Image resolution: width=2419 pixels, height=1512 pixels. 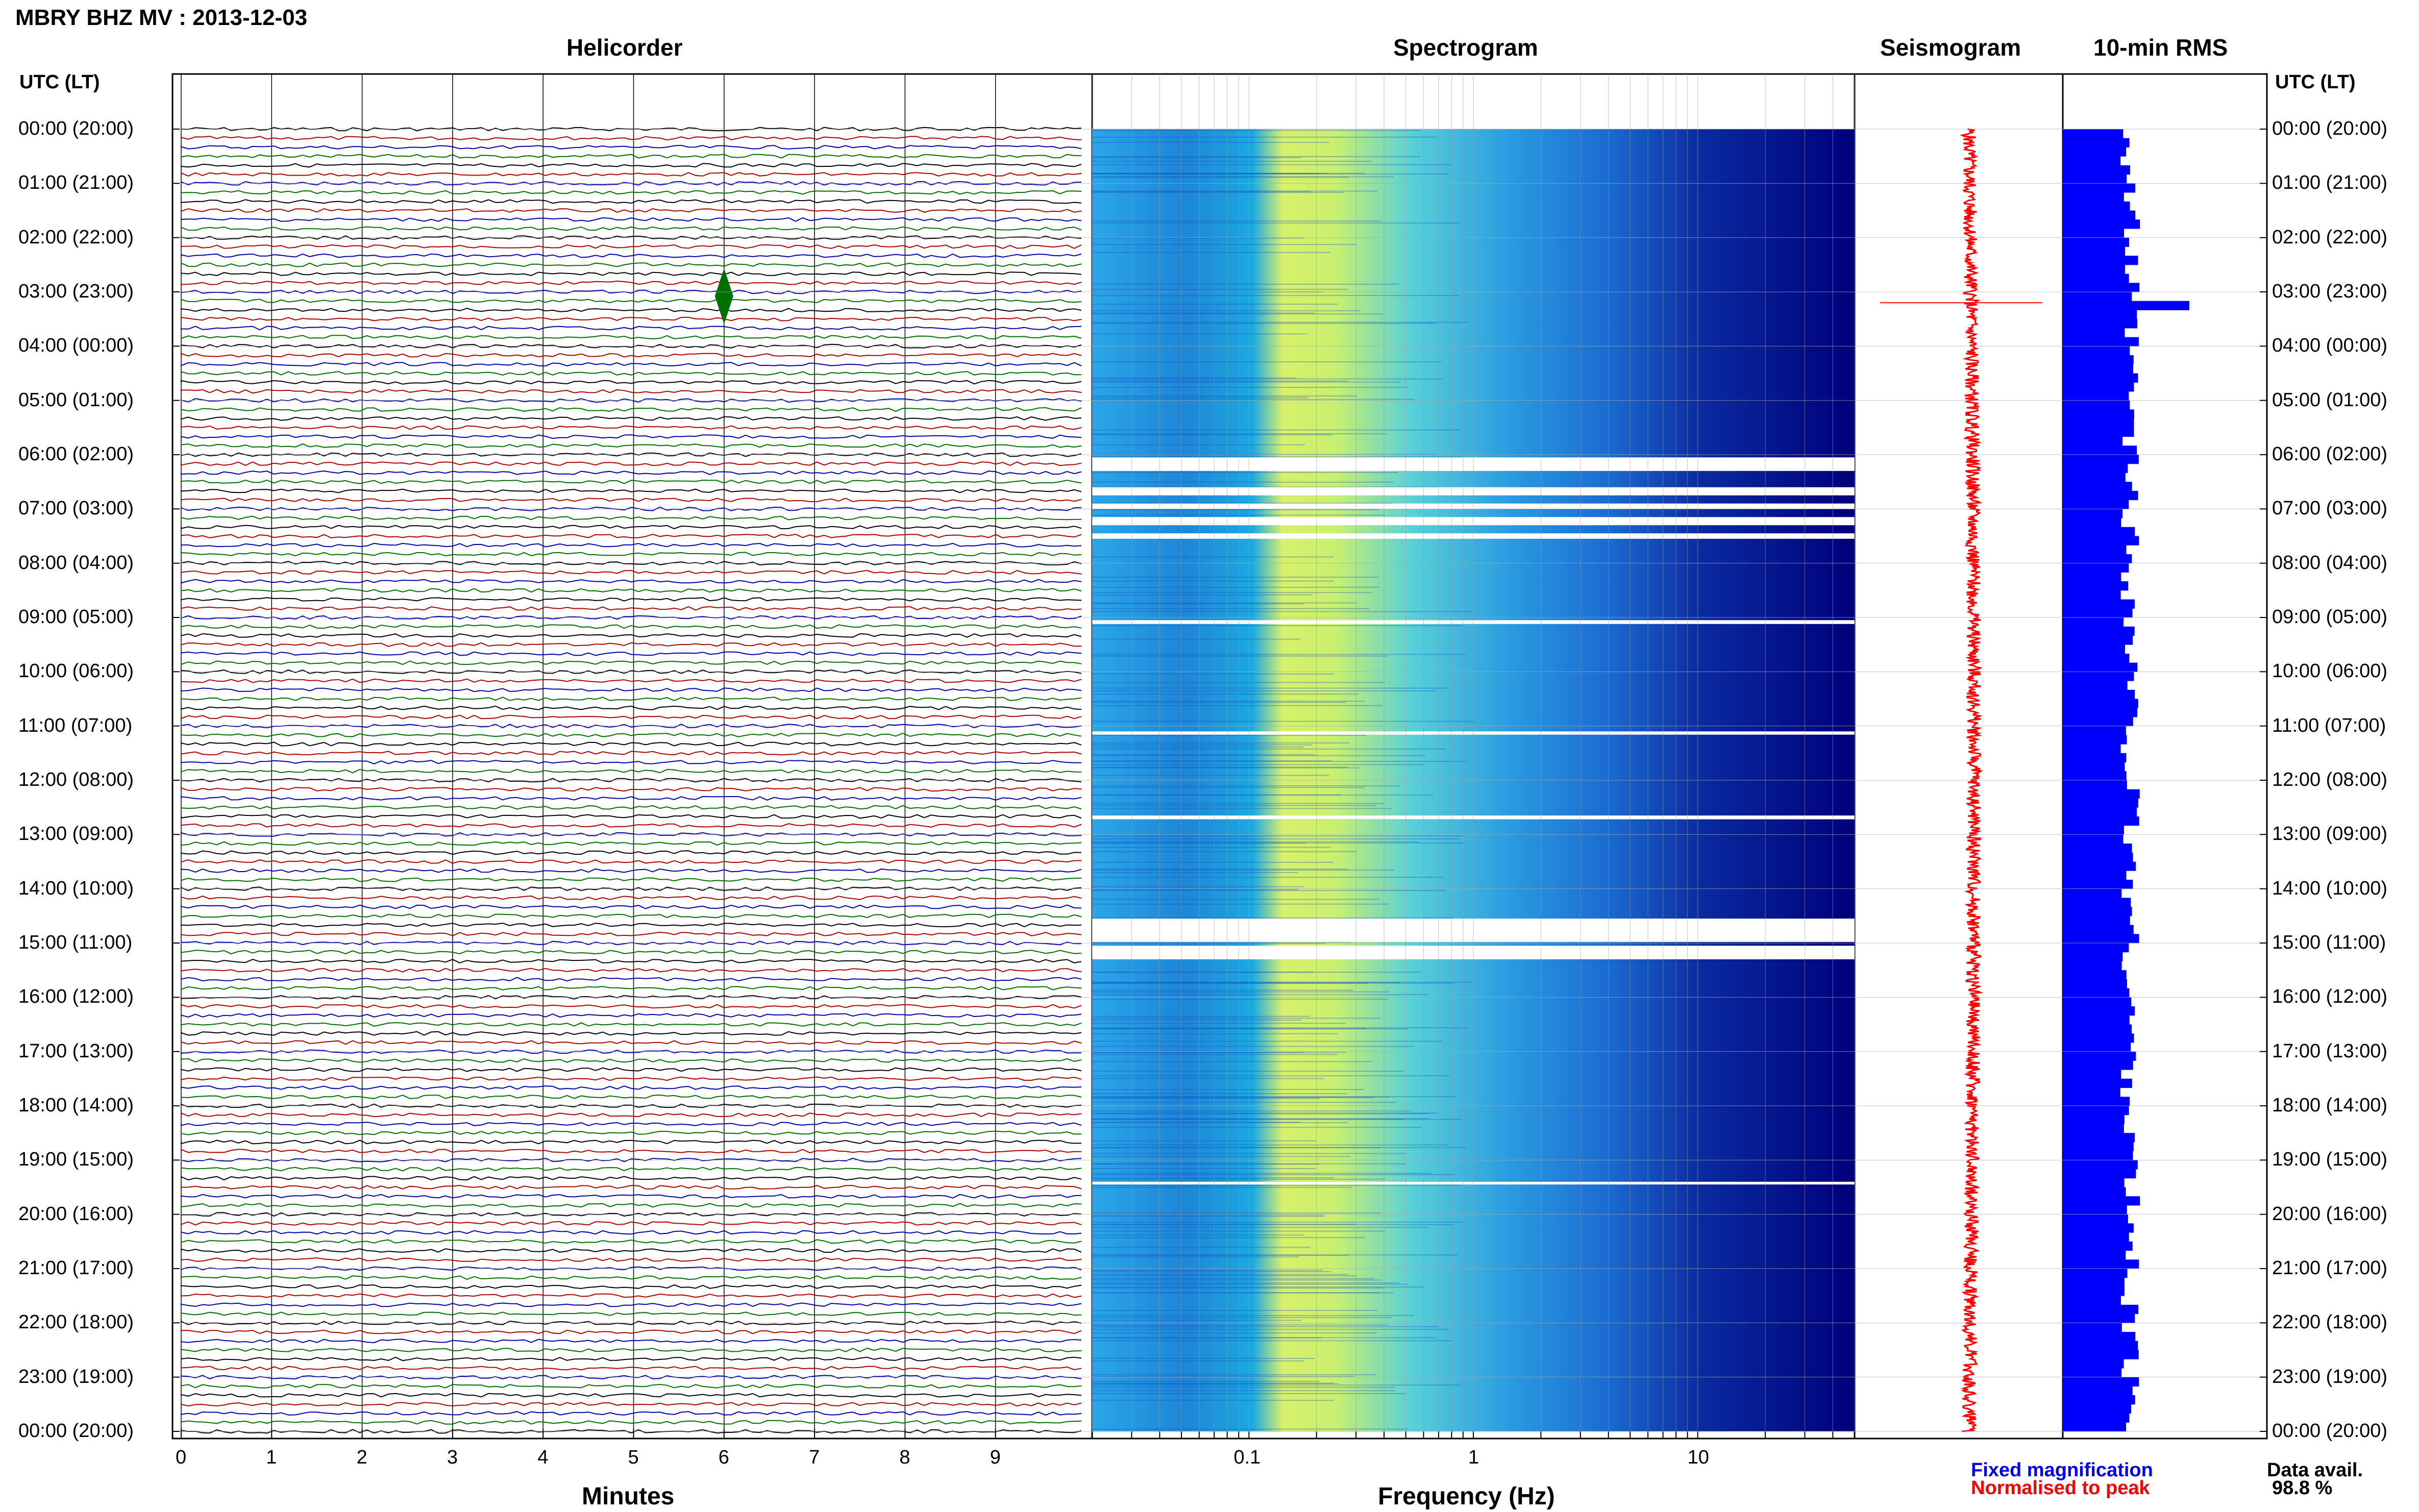 What do you see at coordinates (76, 671) in the screenshot?
I see `time-label-left: 10:00 (06:00)` at bounding box center [76, 671].